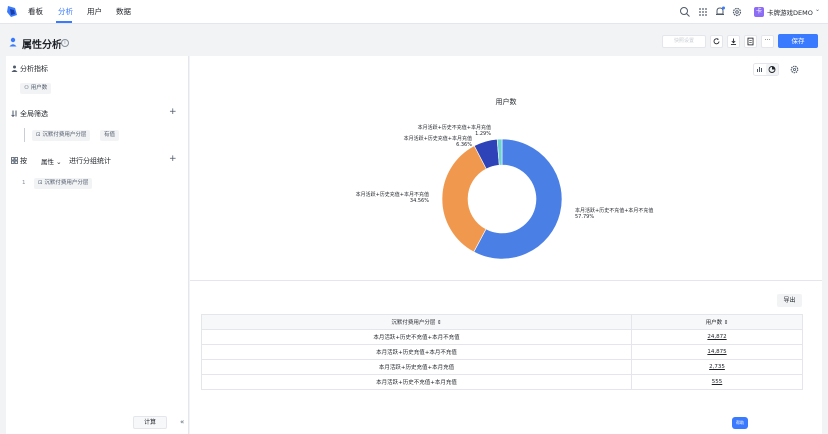 The image size is (828, 434). Describe the element at coordinates (483, 133) in the screenshot. I see `slice-label-3-percent: 1.29%` at that location.